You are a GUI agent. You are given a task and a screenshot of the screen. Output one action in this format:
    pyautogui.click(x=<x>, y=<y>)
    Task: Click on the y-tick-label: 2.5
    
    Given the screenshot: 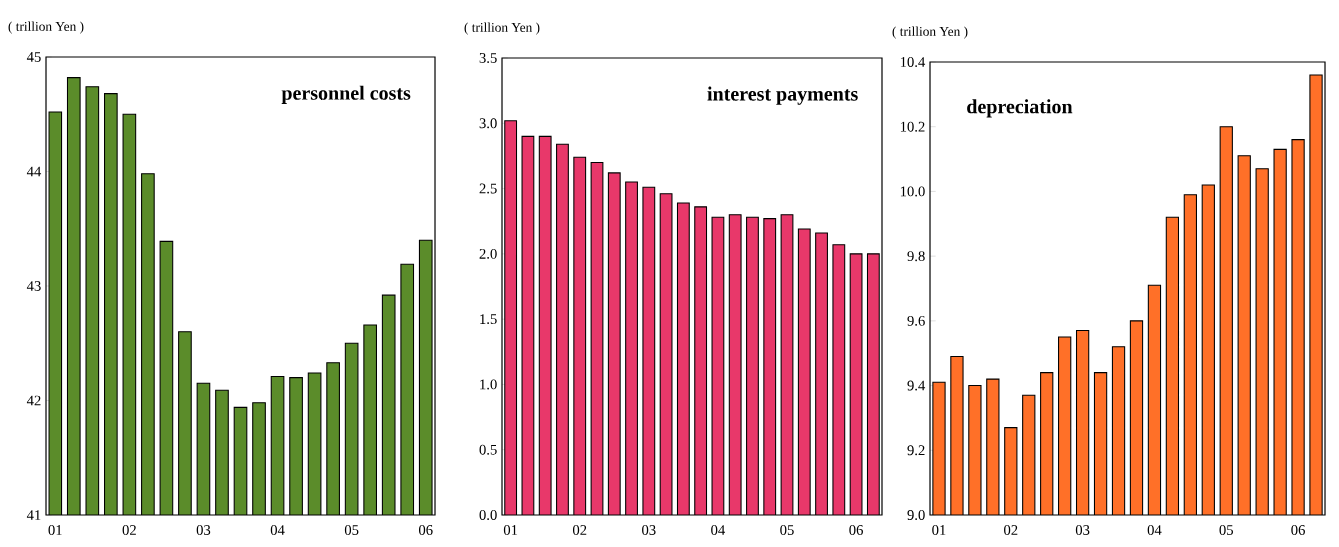 What is the action you would take?
    pyautogui.click(x=488, y=188)
    